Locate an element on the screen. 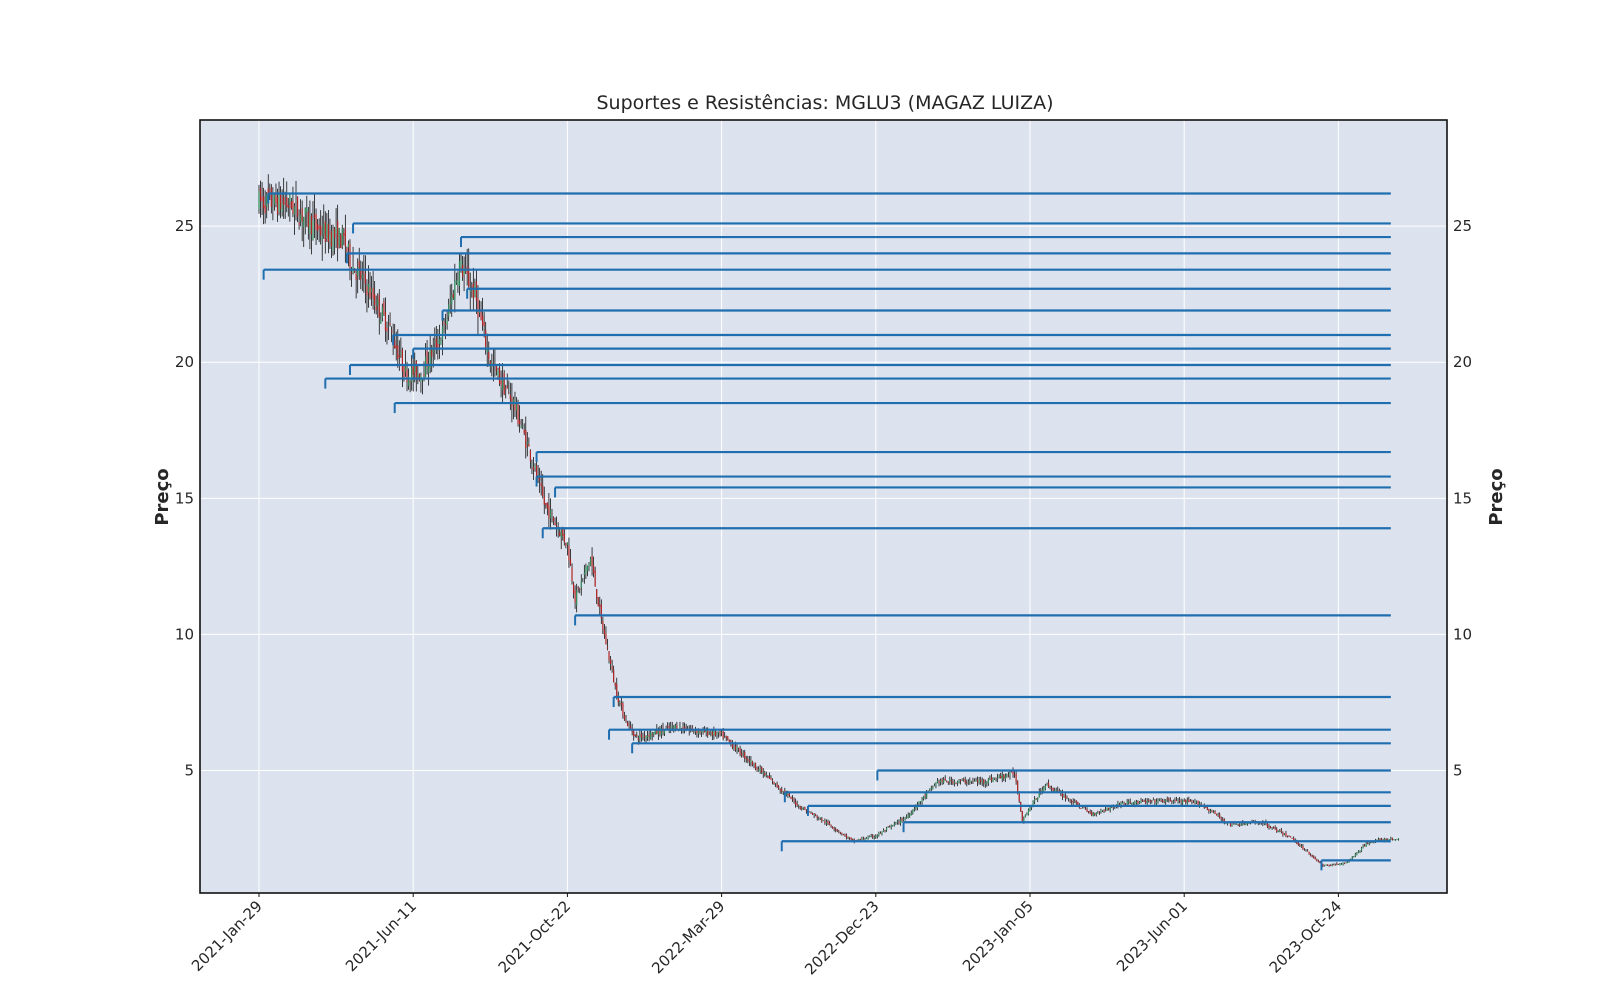 The height and width of the screenshot is (1000, 1600). y-tick-label-right: 20 is located at coordinates (1462, 362).